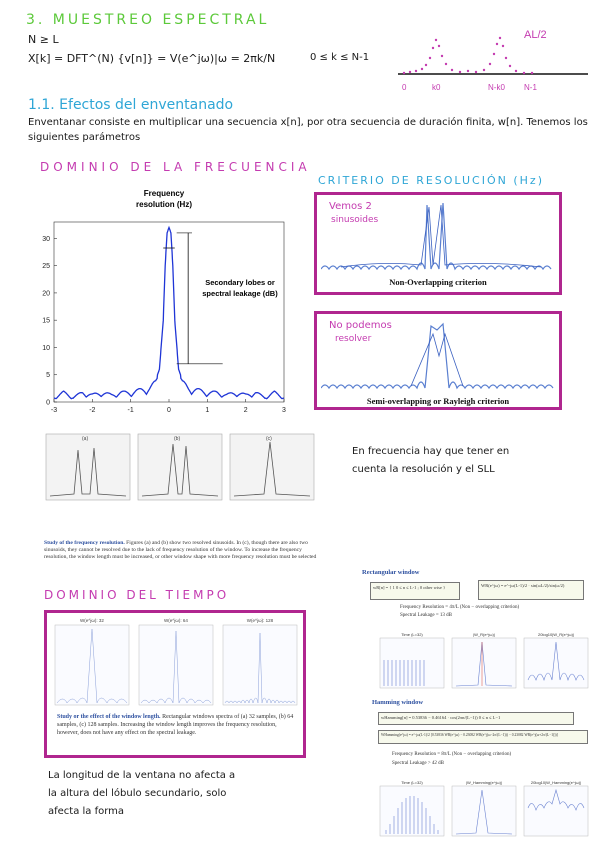  I want to click on hamming-window-title: Hamming window, so click(398, 702).